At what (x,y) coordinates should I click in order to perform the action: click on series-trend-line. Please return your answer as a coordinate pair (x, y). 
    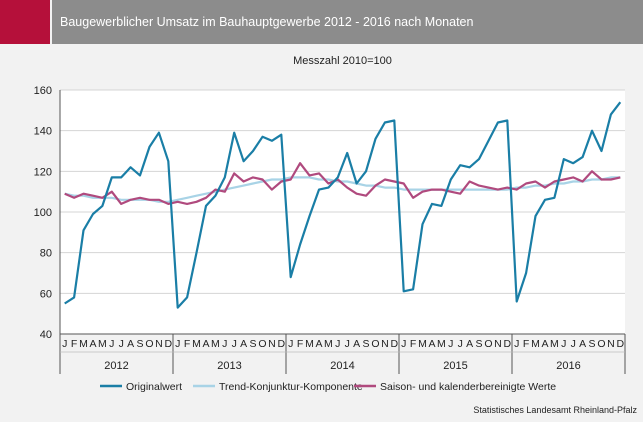
    Looking at the image, I should click on (342, 189).